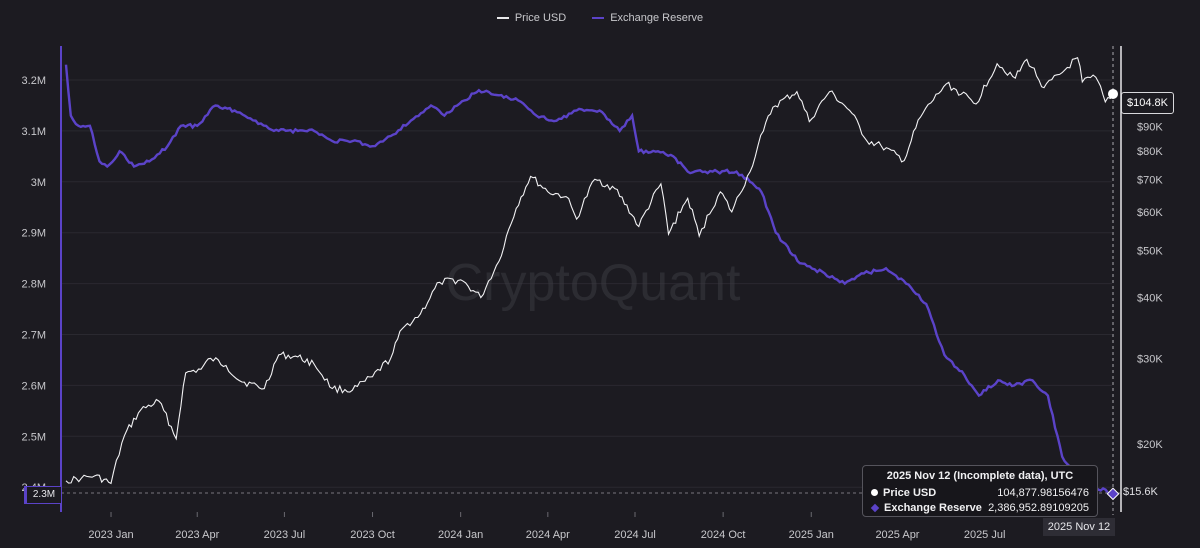  I want to click on reserve-end-marker, so click(1113, 494).